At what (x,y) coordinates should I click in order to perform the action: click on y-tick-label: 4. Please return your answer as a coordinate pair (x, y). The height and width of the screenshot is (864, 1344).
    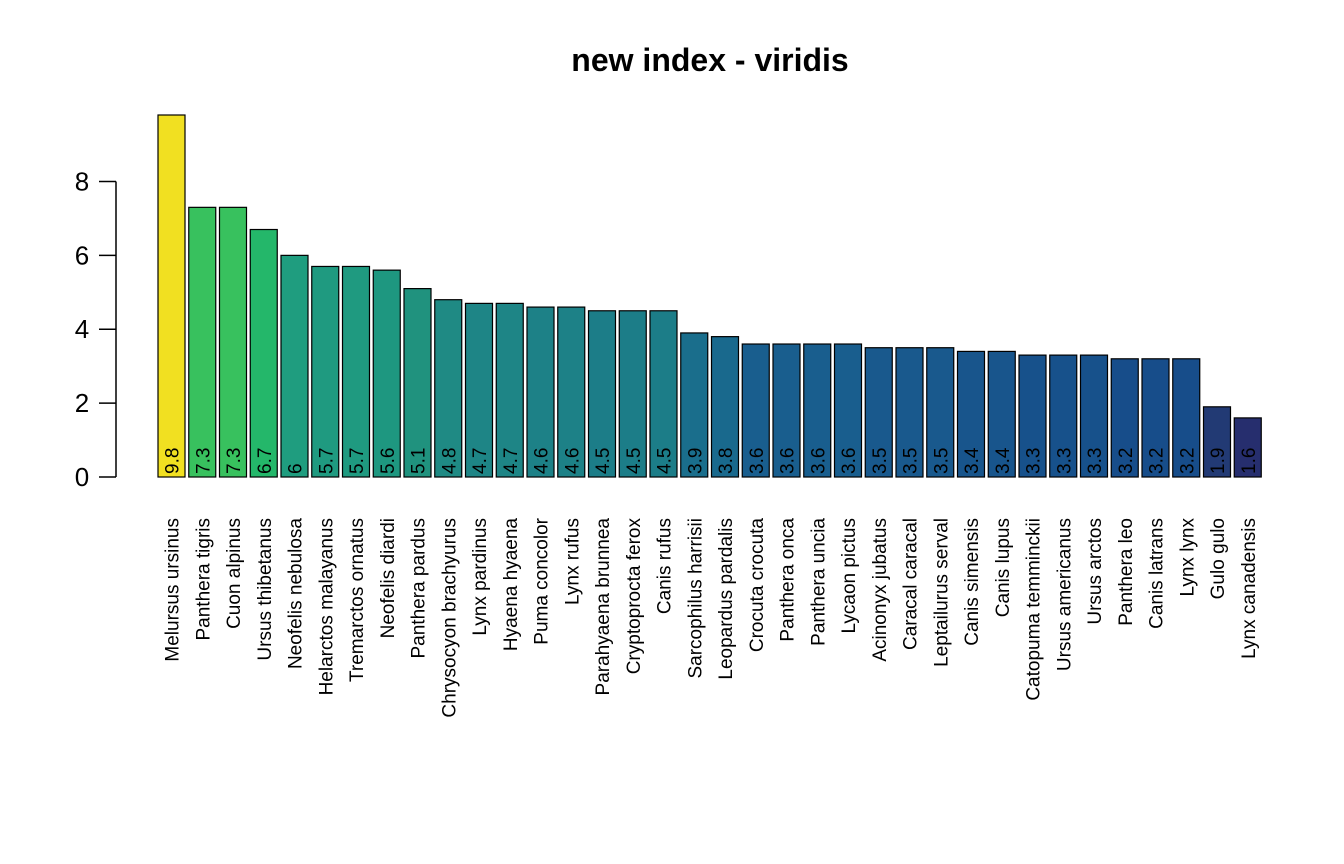
    Looking at the image, I should click on (82, 329).